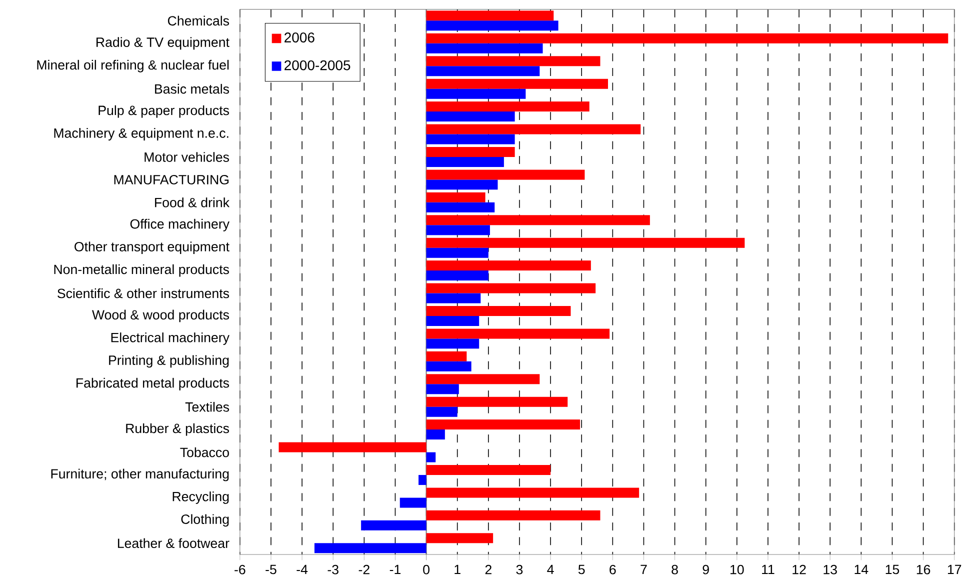 The width and height of the screenshot is (973, 584). I want to click on y-tick-label: Tobacco, so click(204, 452).